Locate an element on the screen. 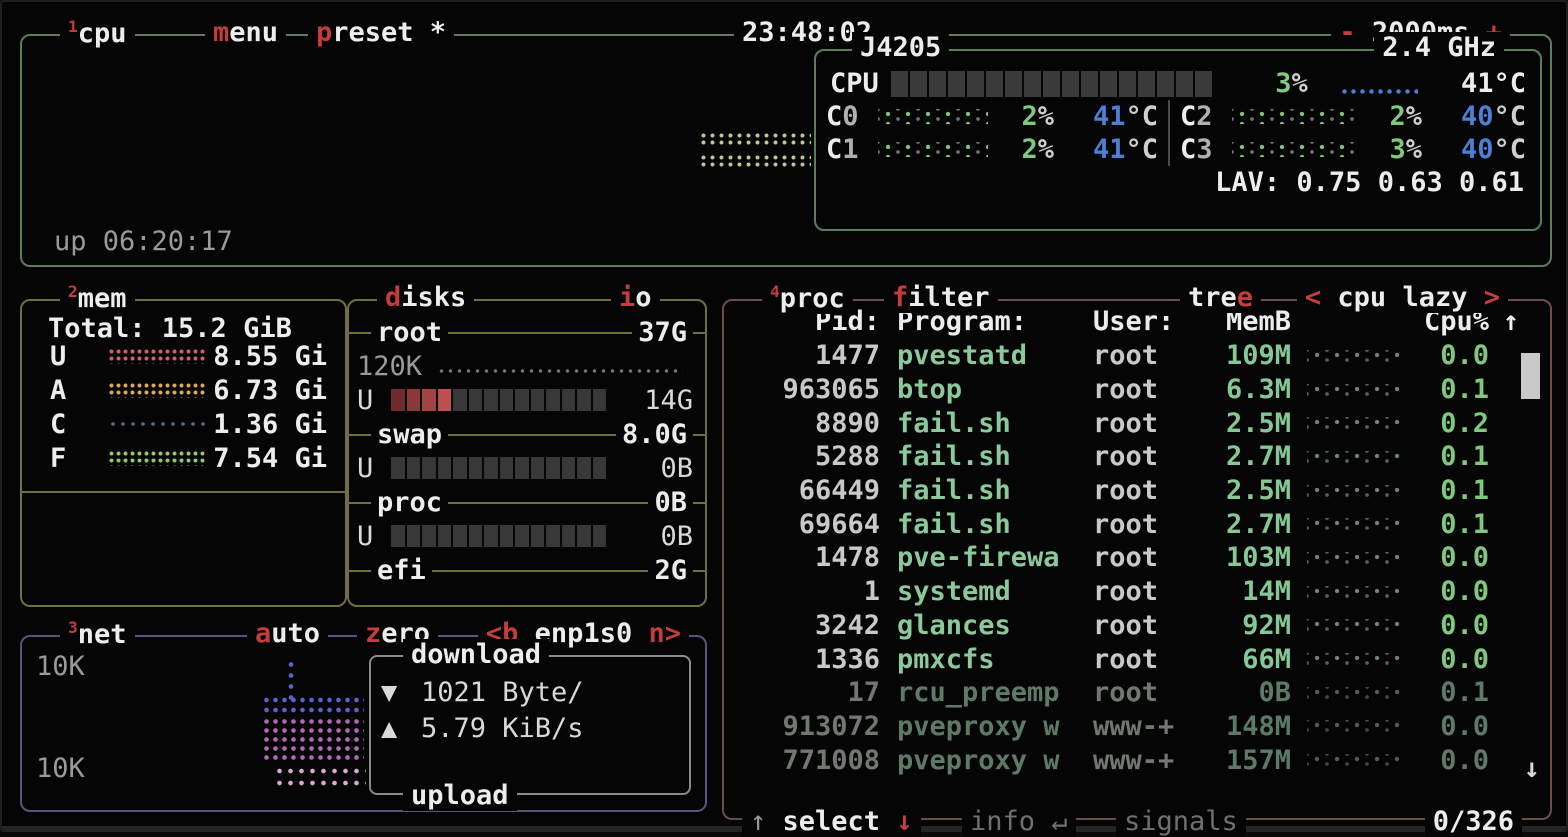 The image size is (1568, 837). cpu-core-row: C0 2% 41°C is located at coordinates (992, 116).